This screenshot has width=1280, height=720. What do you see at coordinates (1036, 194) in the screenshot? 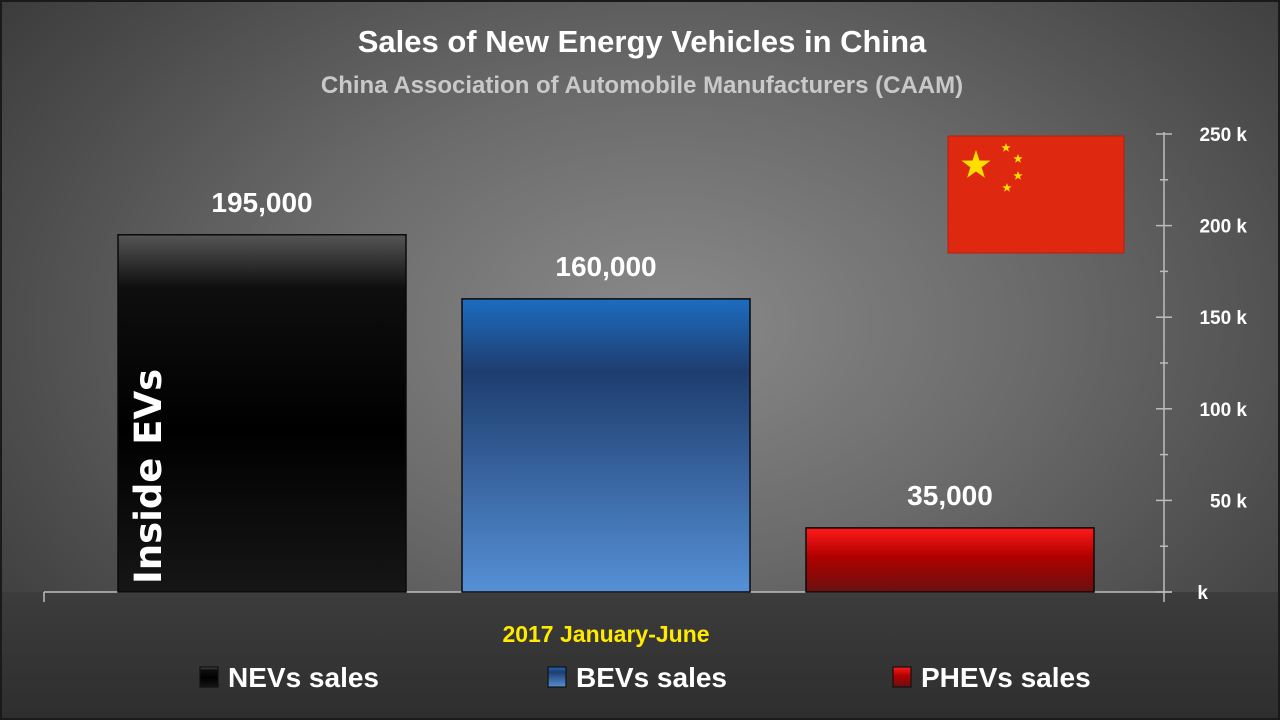
I see `china-flag-icon` at bounding box center [1036, 194].